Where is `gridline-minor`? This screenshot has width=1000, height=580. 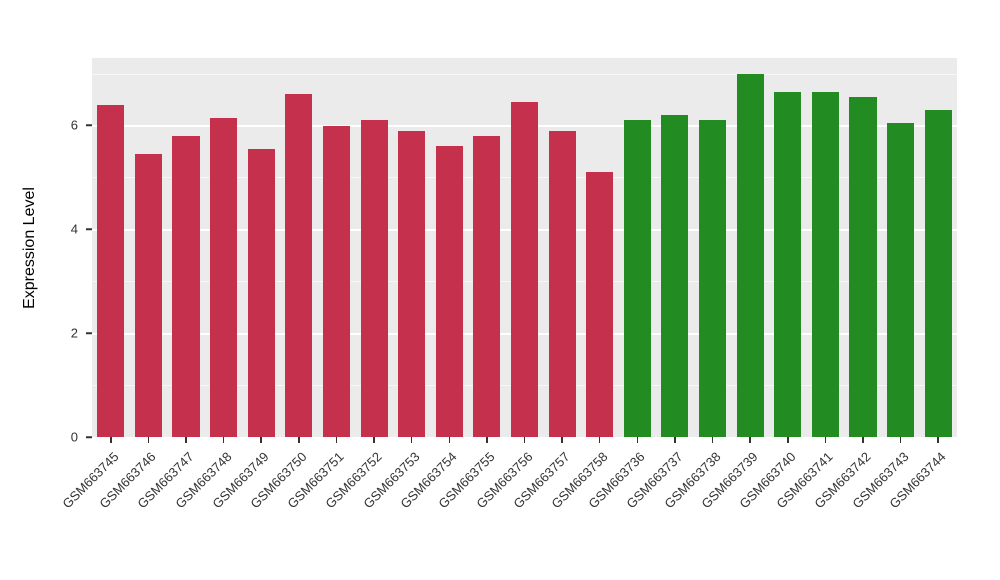 gridline-minor is located at coordinates (524, 74).